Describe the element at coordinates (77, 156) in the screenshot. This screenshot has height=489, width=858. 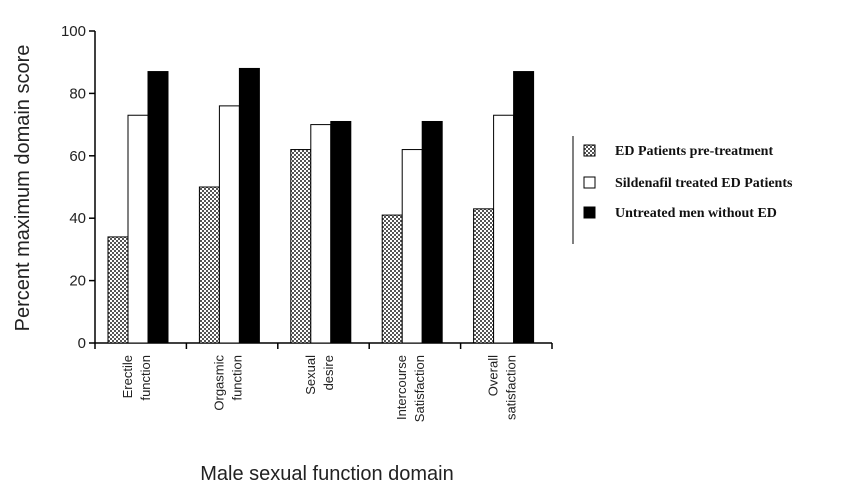
I see `y-tick-label: 60` at that location.